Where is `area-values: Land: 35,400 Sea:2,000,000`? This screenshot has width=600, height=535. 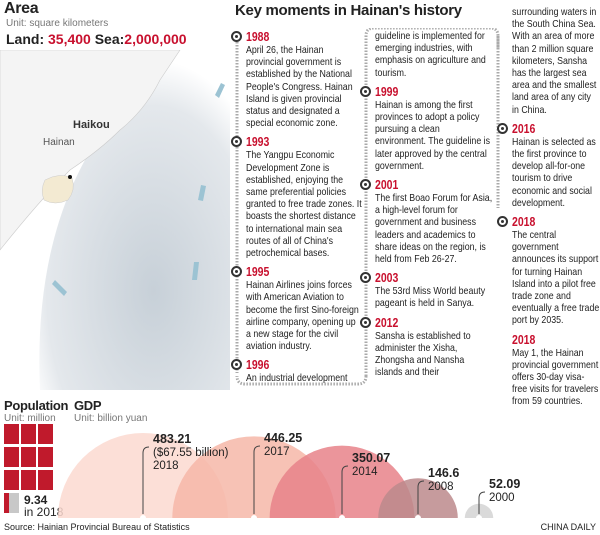 area-values: Land: 35,400 Sea:2,000,000 is located at coordinates (96, 39).